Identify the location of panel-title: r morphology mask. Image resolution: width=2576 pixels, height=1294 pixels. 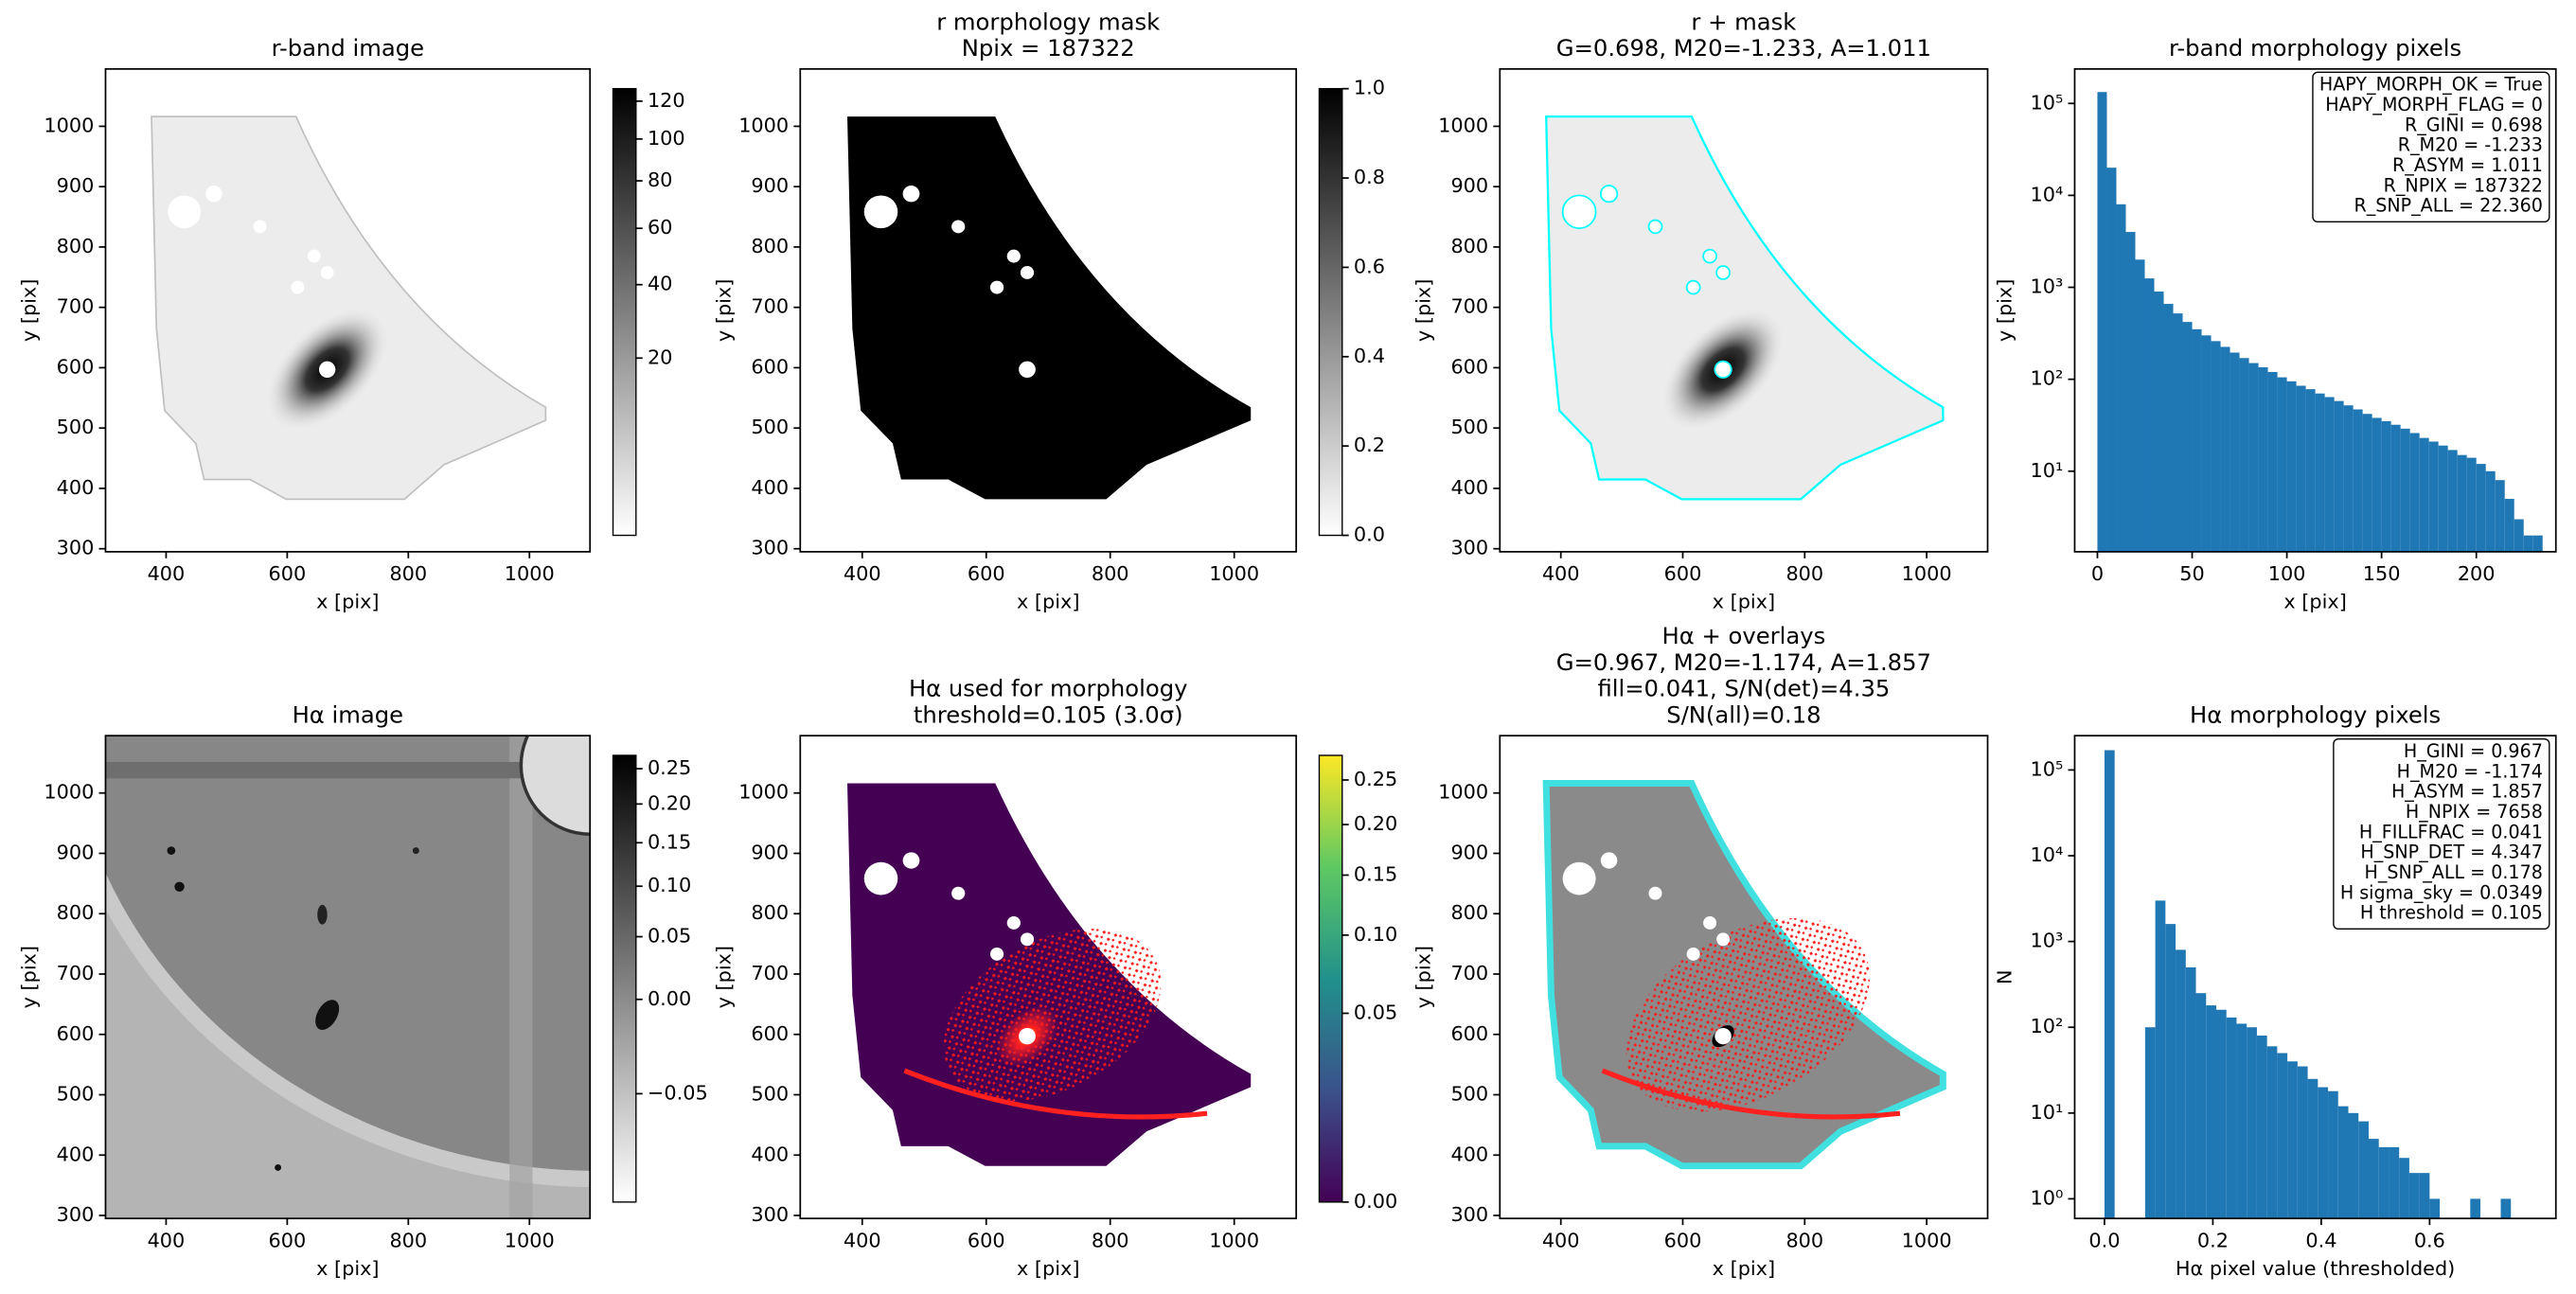
(1048, 21).